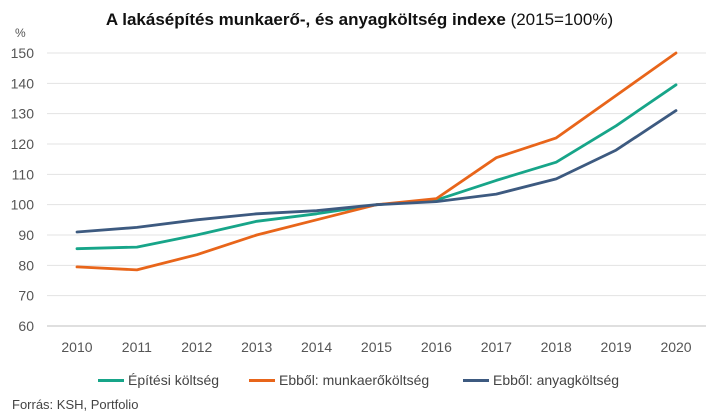  I want to click on x-tick-label: 2011, so click(137, 347).